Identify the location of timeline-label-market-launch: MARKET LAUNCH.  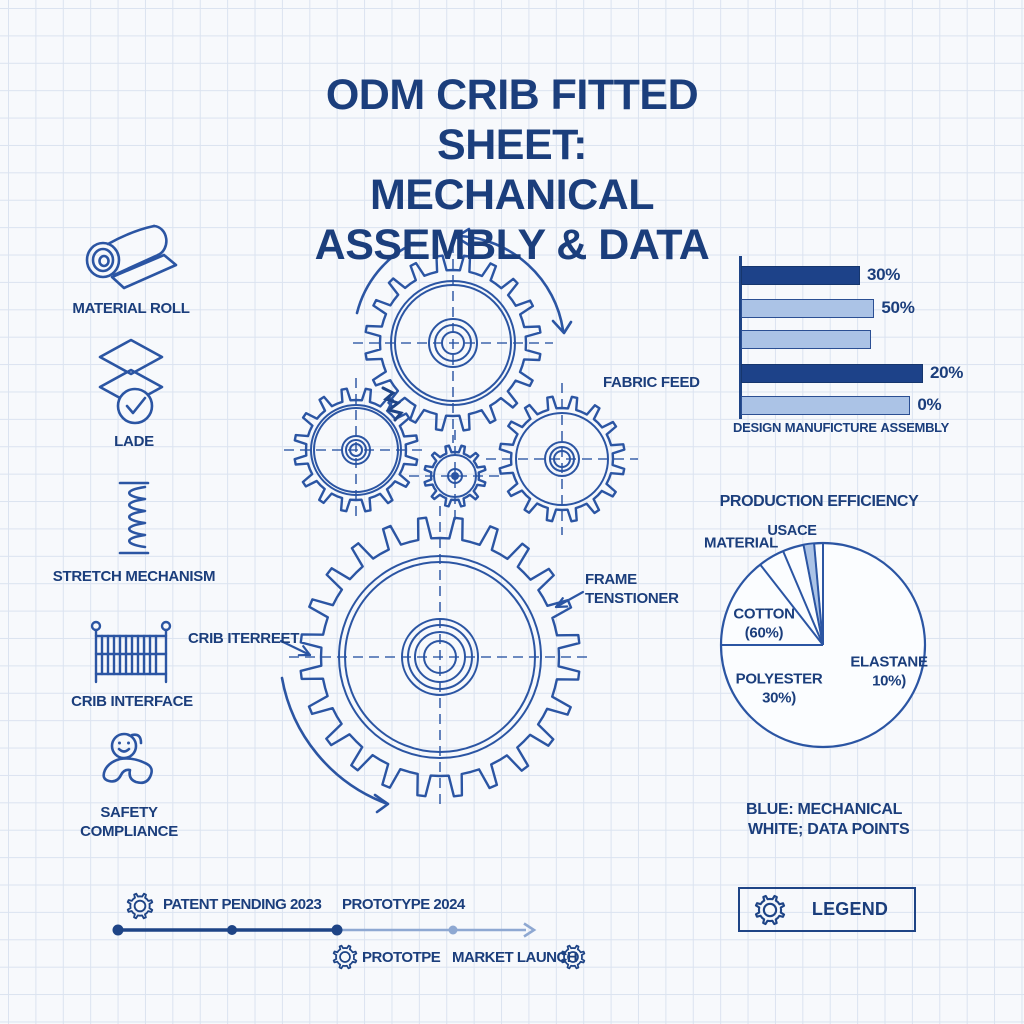
(515, 957).